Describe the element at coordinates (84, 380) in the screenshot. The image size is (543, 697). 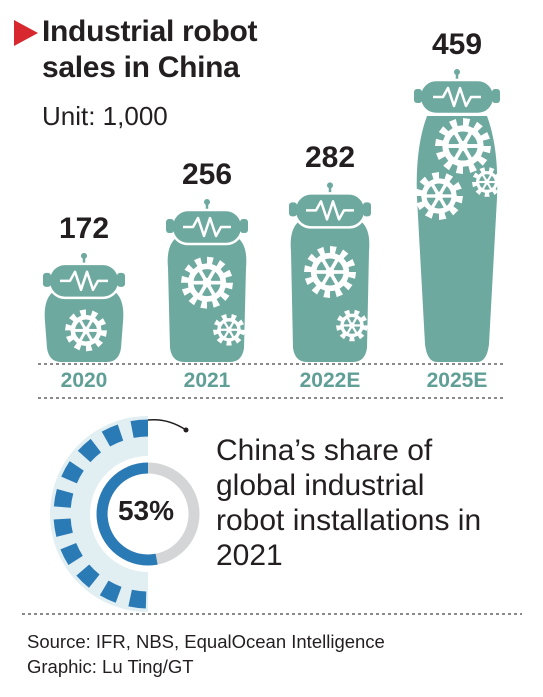
I see `year-label-2020: 2020` at that location.